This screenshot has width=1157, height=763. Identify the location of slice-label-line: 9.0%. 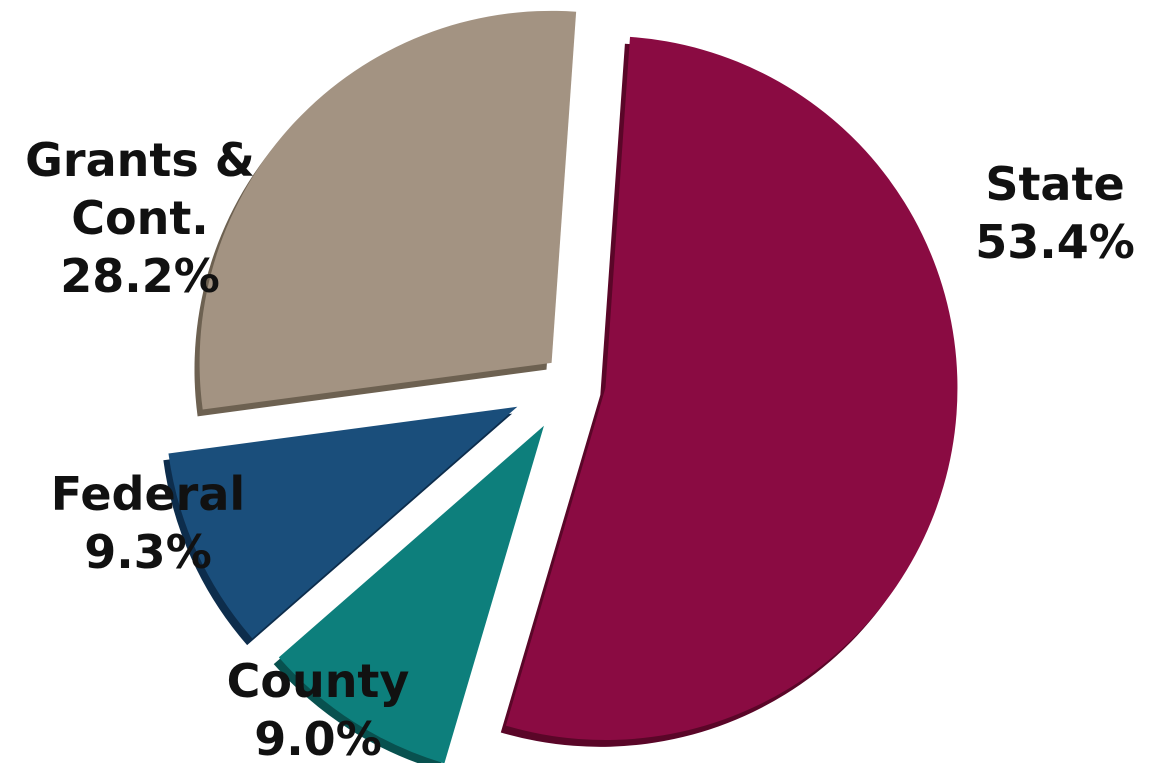
(318, 737).